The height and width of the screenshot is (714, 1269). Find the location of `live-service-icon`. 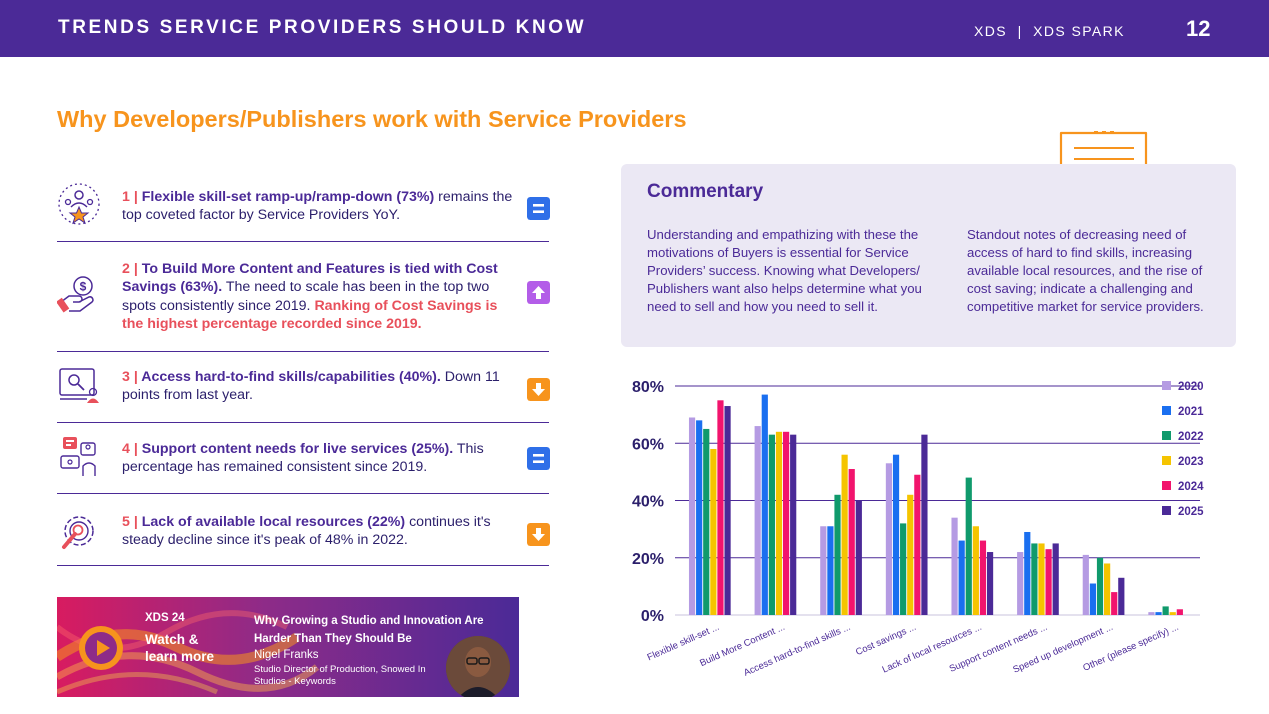

live-service-icon is located at coordinates (78, 456).